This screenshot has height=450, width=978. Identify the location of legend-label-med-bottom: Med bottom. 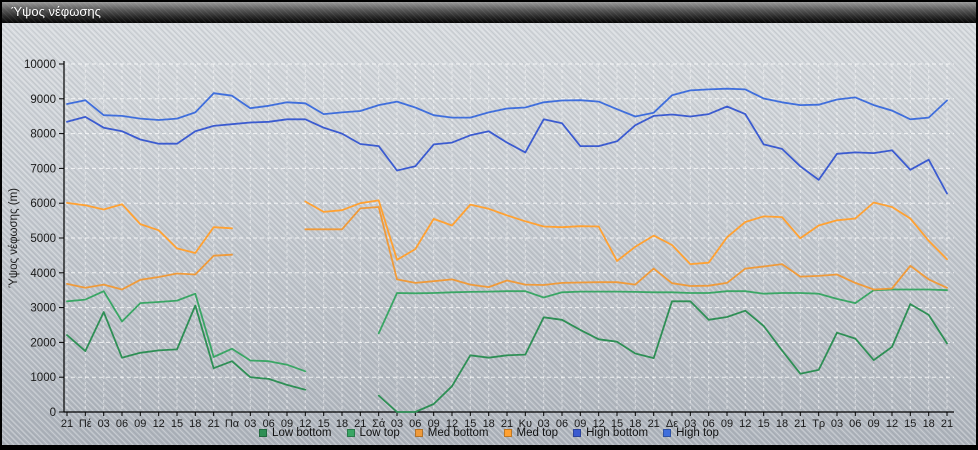
(458, 433).